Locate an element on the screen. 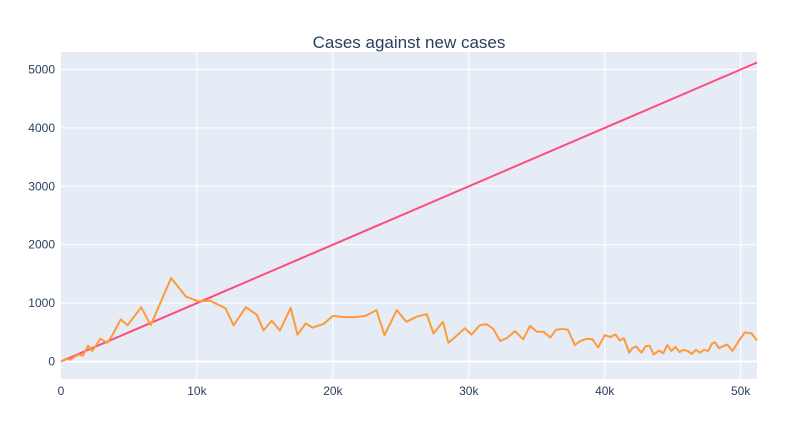 This screenshot has height=435, width=800. y-tick-label: 4000 is located at coordinates (41, 128).